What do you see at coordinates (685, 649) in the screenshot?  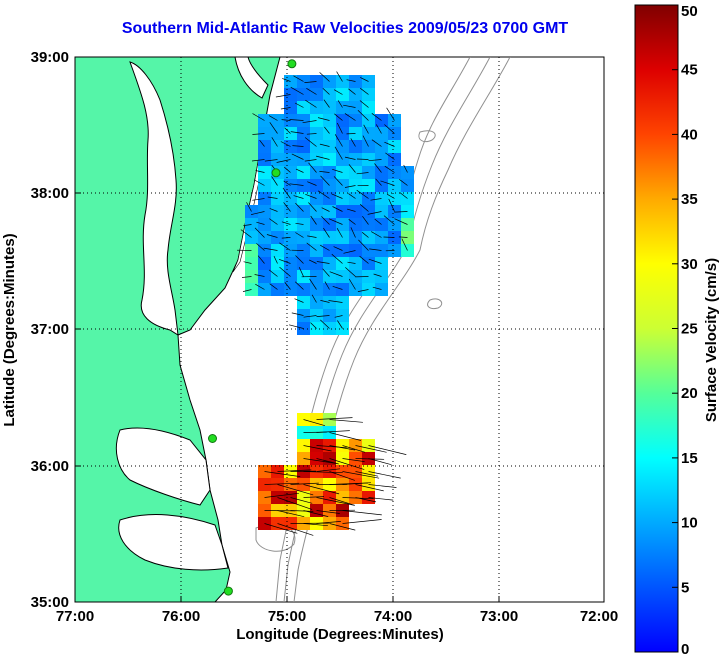 I see `colorbar-tick-label: 0` at bounding box center [685, 649].